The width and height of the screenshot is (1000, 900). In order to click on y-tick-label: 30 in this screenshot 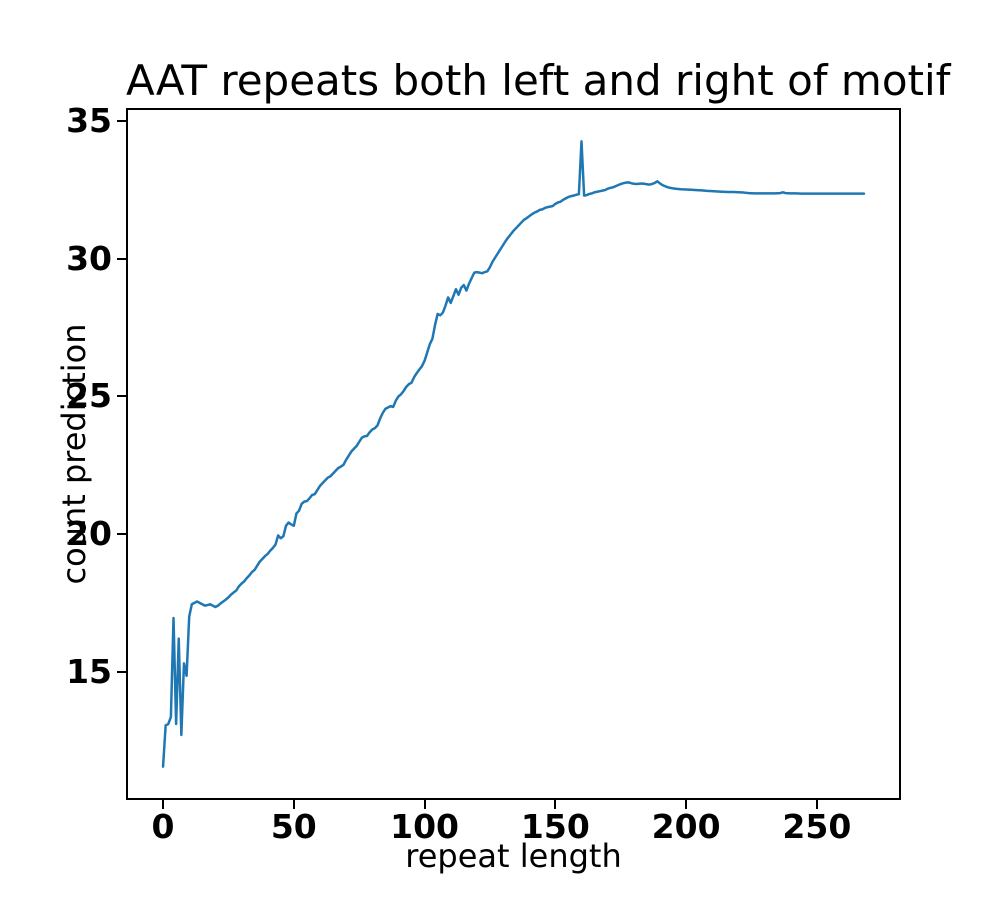, I will do `click(89, 258)`.